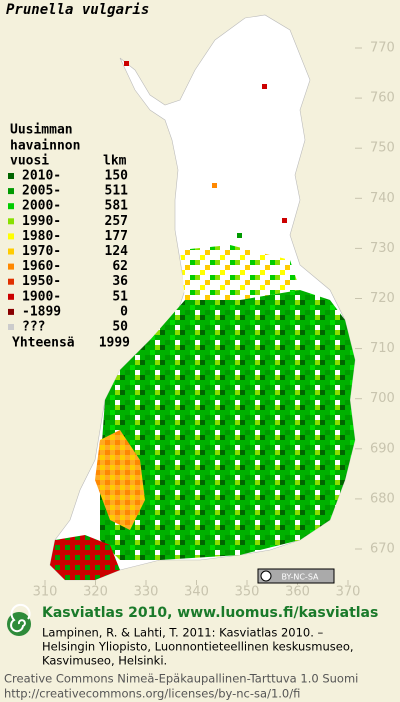 The height and width of the screenshot is (702, 400). I want to click on y-tick-label: 730, so click(382, 248).